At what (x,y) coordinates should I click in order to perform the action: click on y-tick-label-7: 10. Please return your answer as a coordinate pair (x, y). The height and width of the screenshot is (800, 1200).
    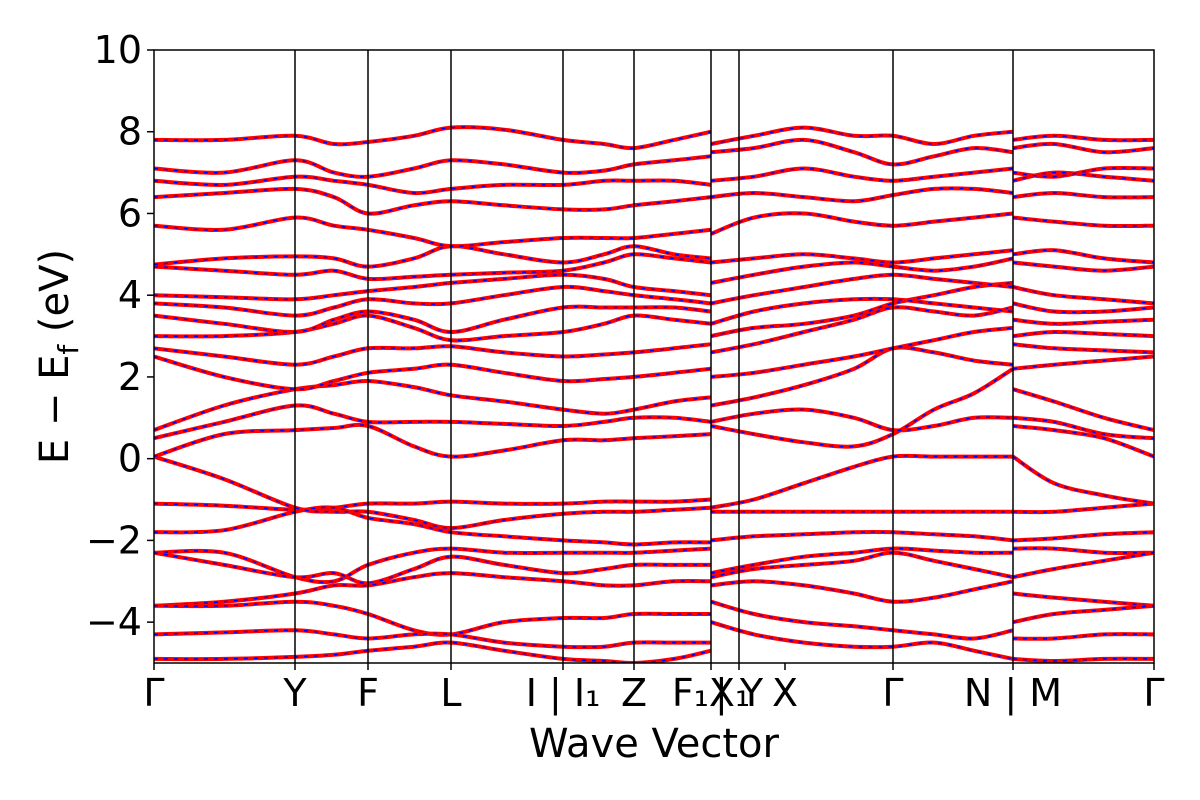
    Looking at the image, I should click on (118, 50).